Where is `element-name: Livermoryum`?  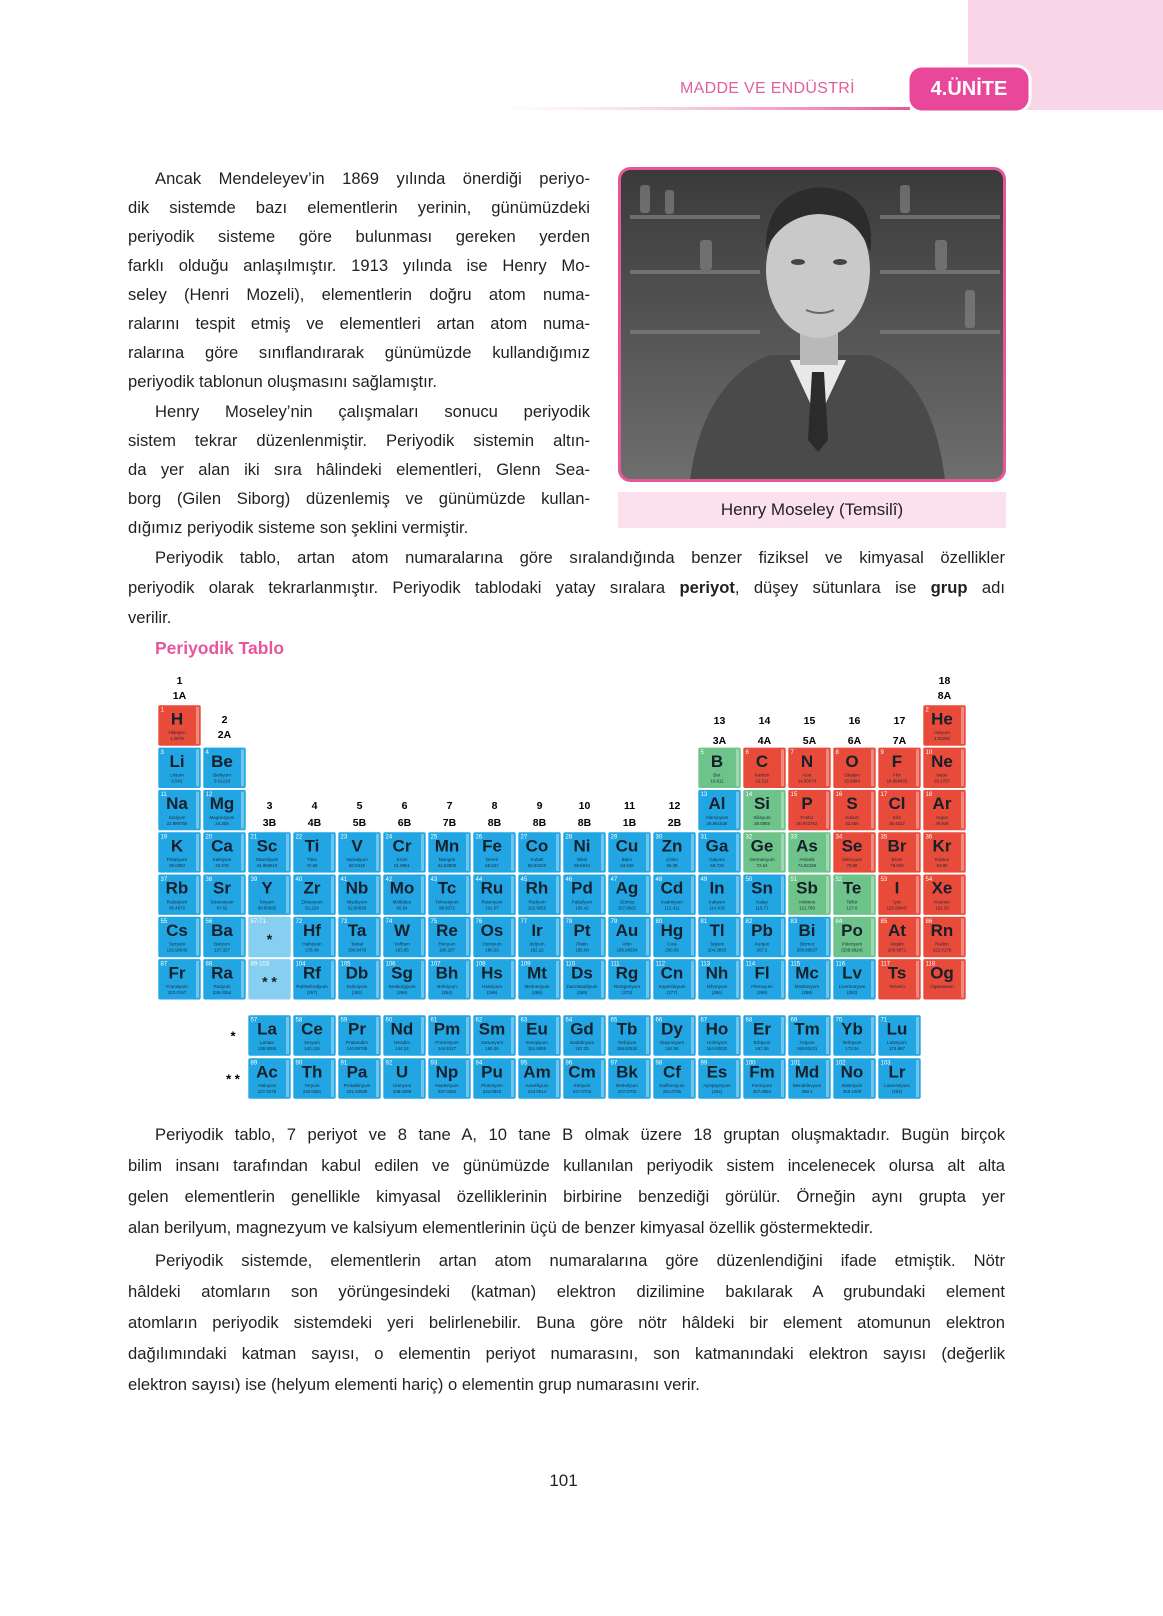 element-name: Livermoryum is located at coordinates (852, 986).